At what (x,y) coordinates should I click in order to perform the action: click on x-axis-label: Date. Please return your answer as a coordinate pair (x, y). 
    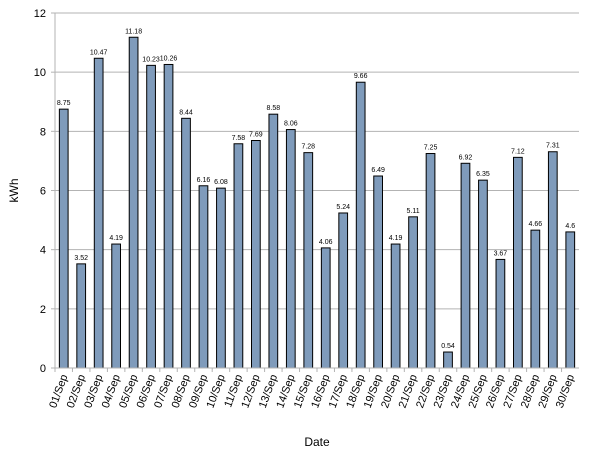
    Looking at the image, I should click on (317, 442).